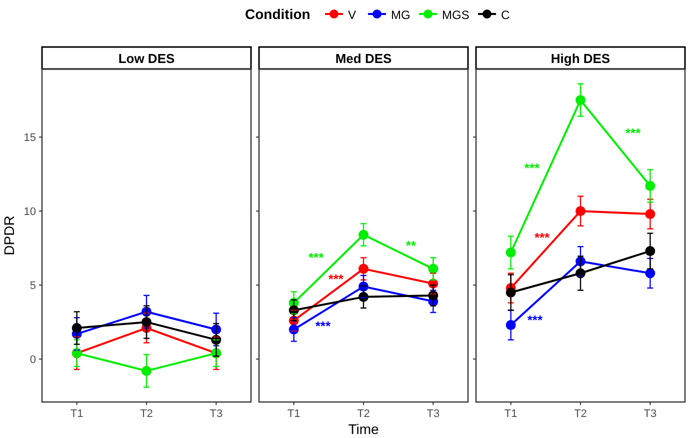 The image size is (688, 438). Describe the element at coordinates (363, 58) in the screenshot. I see `chart-title: Med DES` at that location.